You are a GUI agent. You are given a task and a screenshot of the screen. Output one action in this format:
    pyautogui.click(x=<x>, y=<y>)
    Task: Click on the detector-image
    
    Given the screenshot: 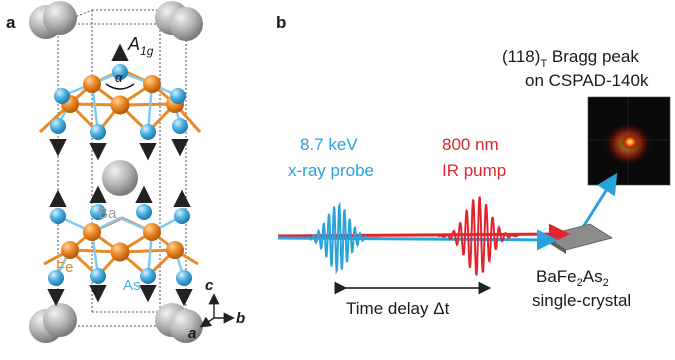 What is the action you would take?
    pyautogui.click(x=629, y=141)
    